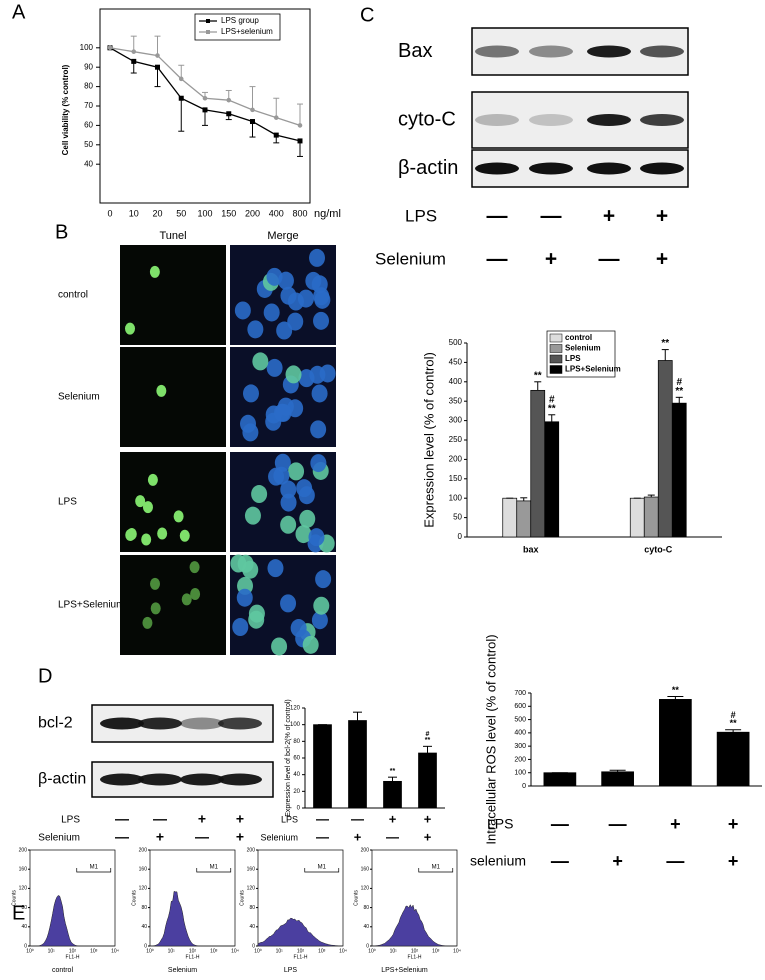 Image resolution: width=765 pixels, height=980 pixels. What do you see at coordinates (30, 951) in the screenshot?
I see `x-tick-label: 10⁰` at bounding box center [30, 951].